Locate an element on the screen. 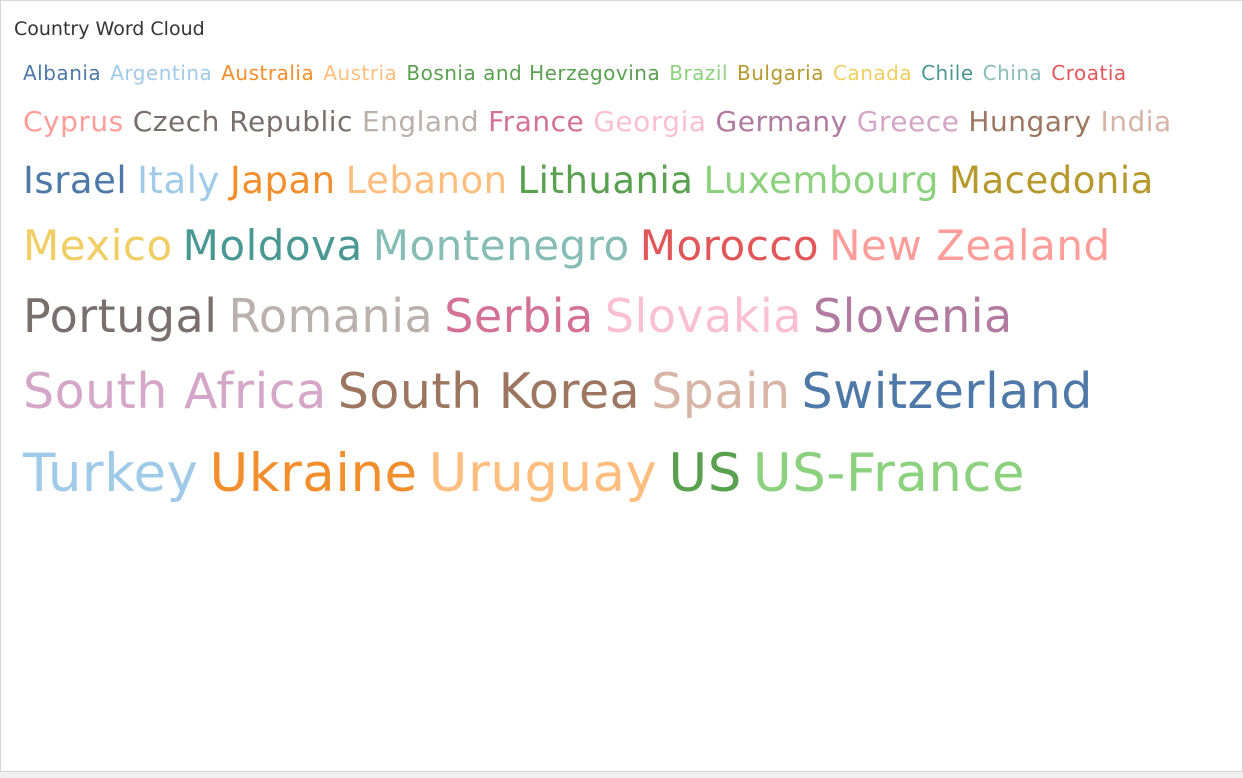 This screenshot has height=778, width=1243. word-germany: Germany is located at coordinates (781, 121).